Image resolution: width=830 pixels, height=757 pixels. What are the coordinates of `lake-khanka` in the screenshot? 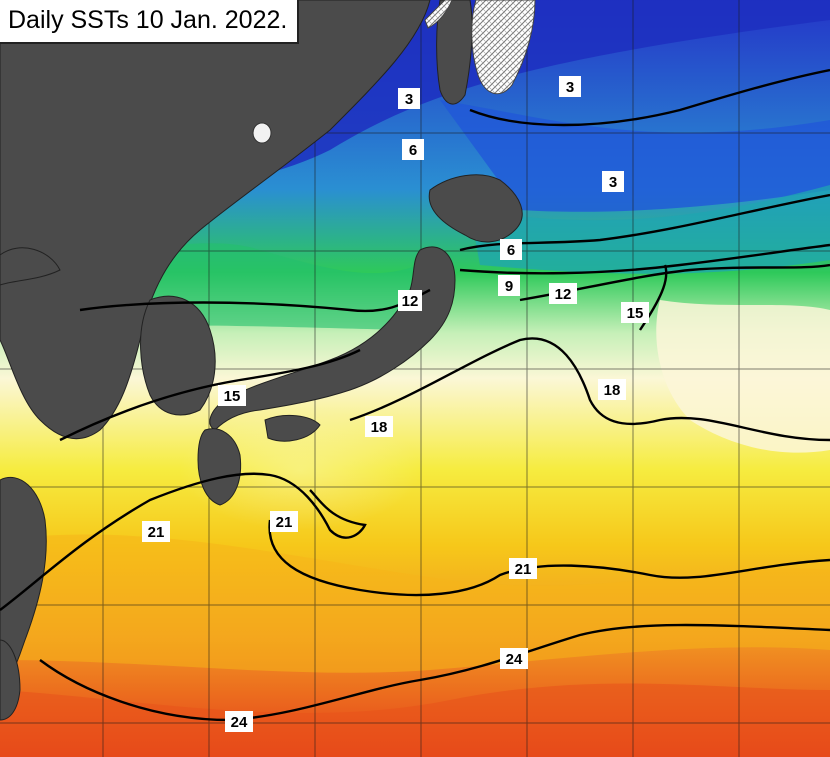 It's located at (262, 133).